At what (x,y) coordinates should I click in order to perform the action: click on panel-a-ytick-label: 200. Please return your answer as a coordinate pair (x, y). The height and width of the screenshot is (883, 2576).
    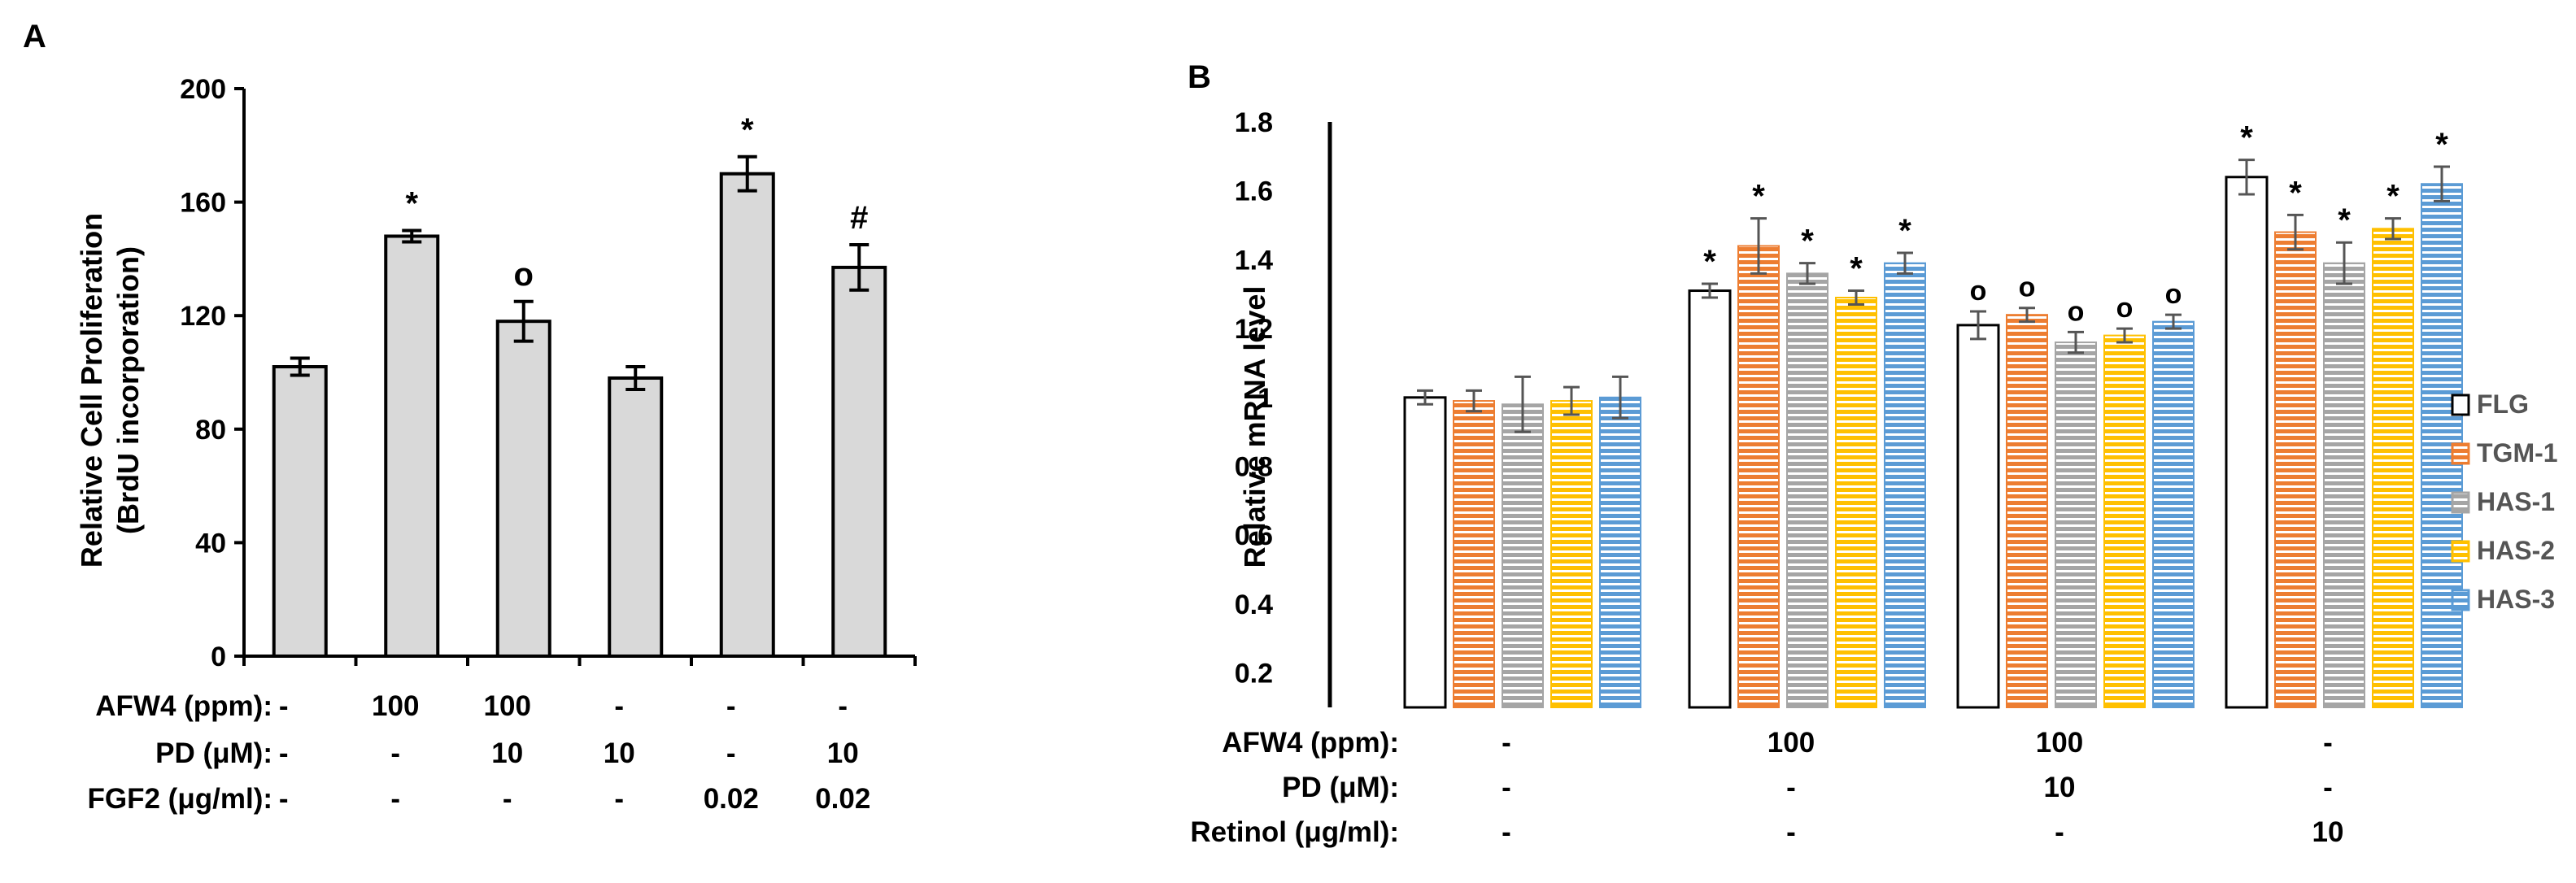
    Looking at the image, I should click on (203, 89).